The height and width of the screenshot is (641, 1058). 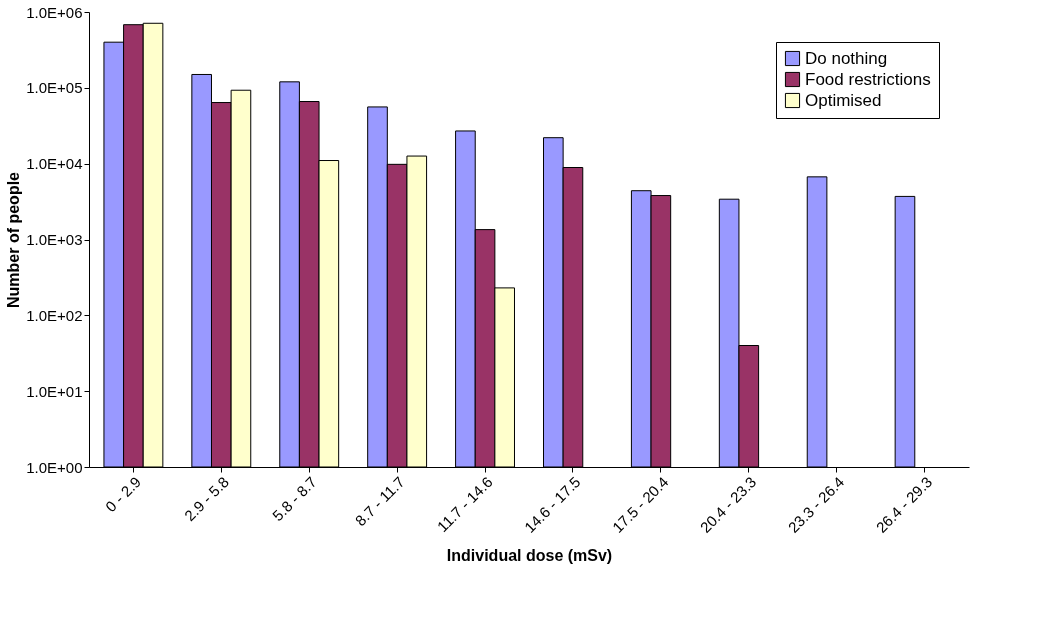 What do you see at coordinates (54, 315) in the screenshot?
I see `y-tick-label: 1.0E+02` at bounding box center [54, 315].